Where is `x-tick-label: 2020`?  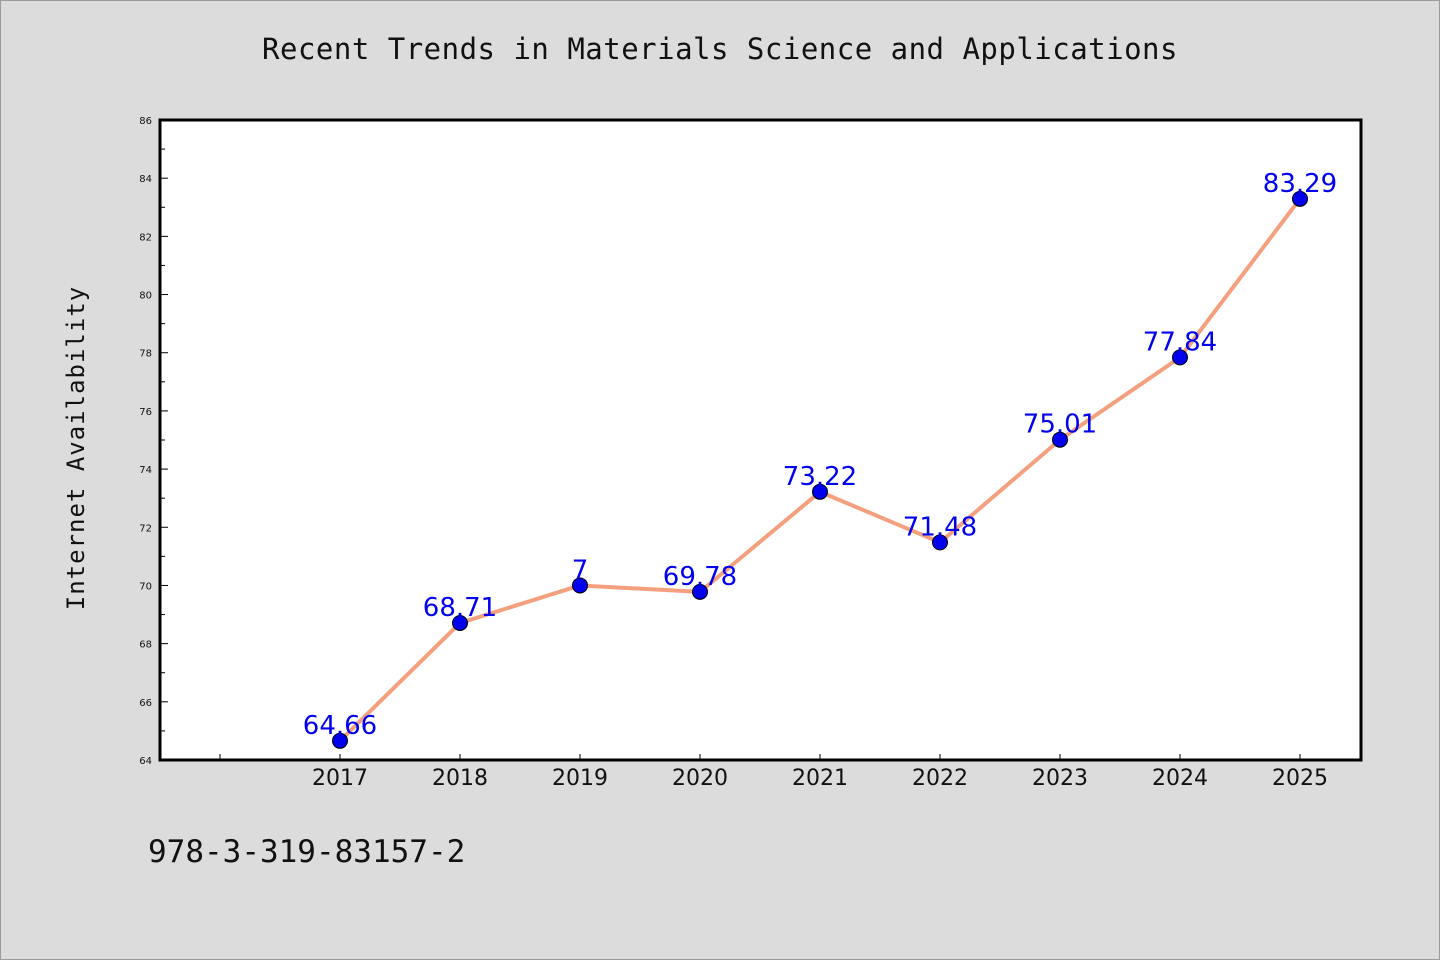 x-tick-label: 2020 is located at coordinates (700, 778).